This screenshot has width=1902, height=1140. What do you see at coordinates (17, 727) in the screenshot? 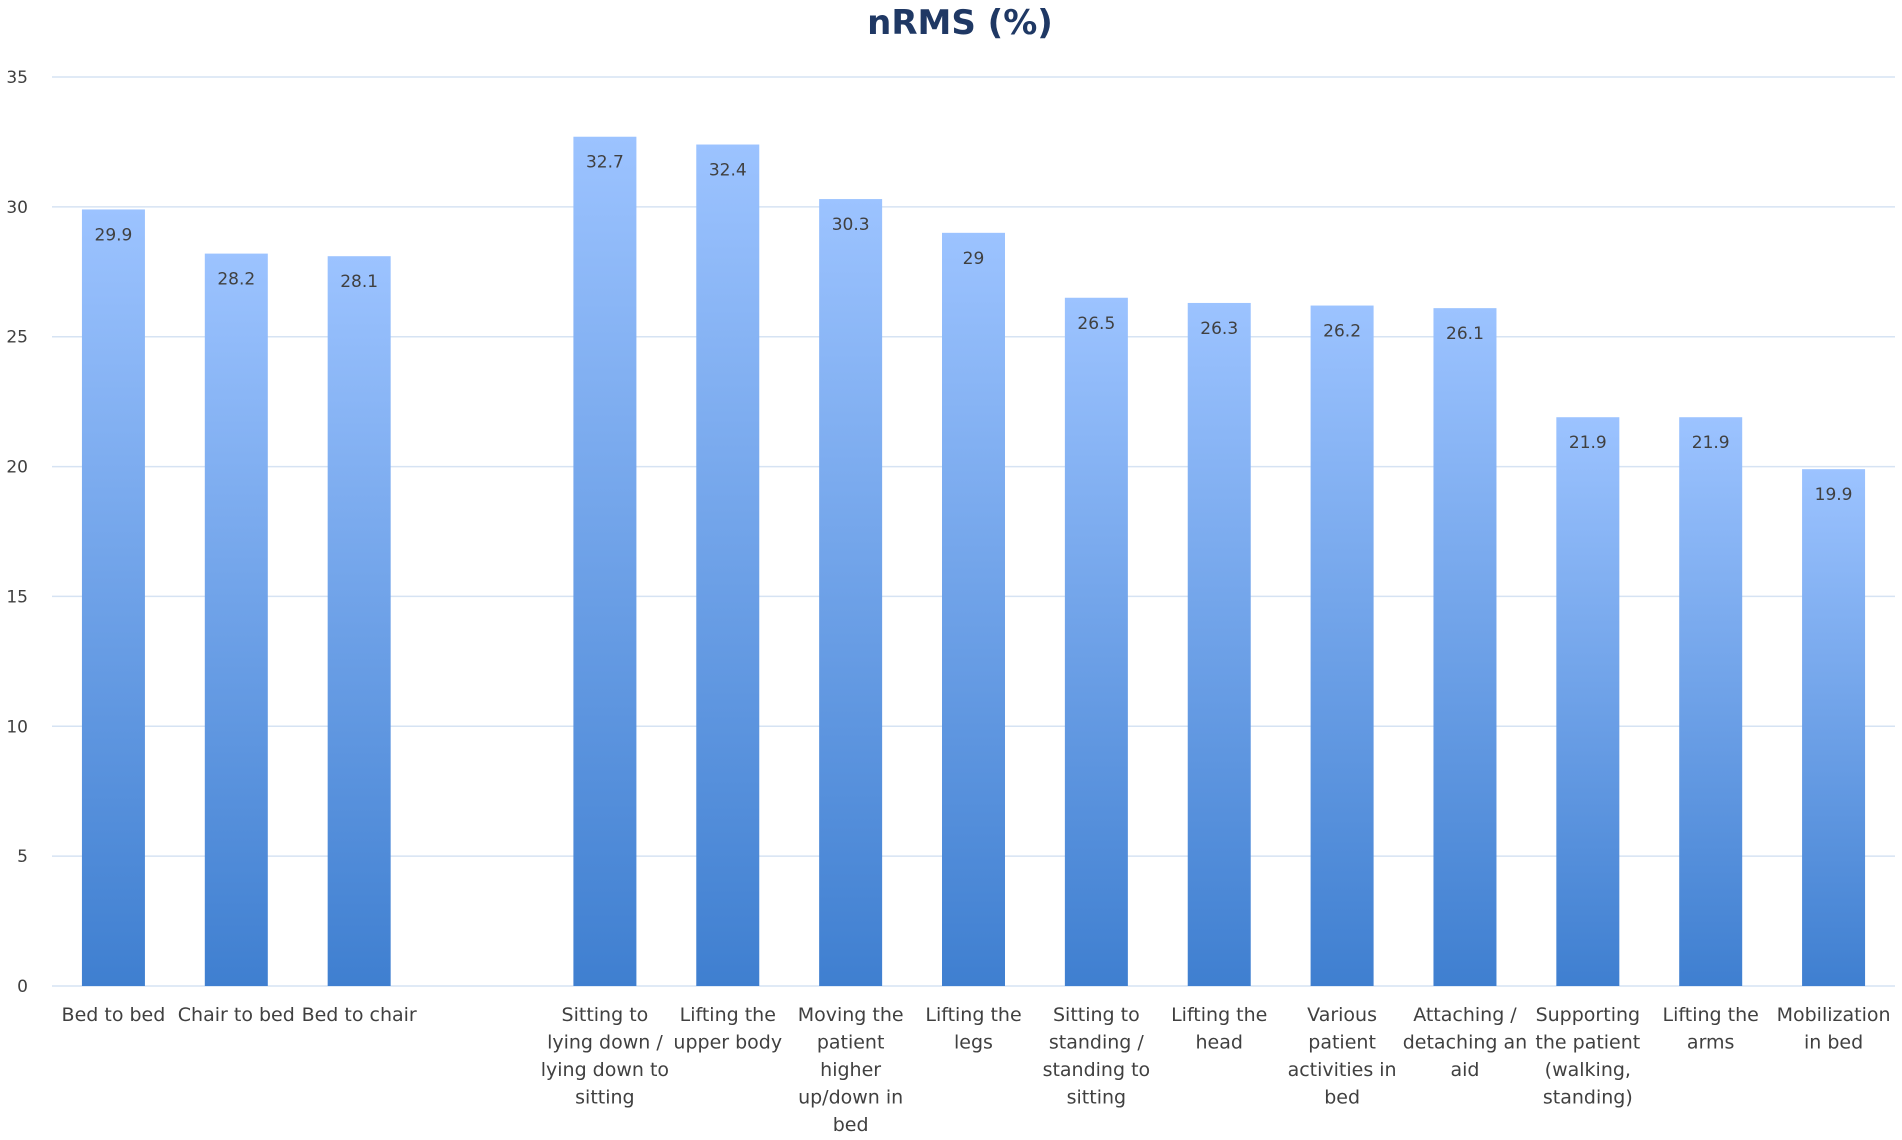
I see `y-tick-label: 10` at bounding box center [17, 727].